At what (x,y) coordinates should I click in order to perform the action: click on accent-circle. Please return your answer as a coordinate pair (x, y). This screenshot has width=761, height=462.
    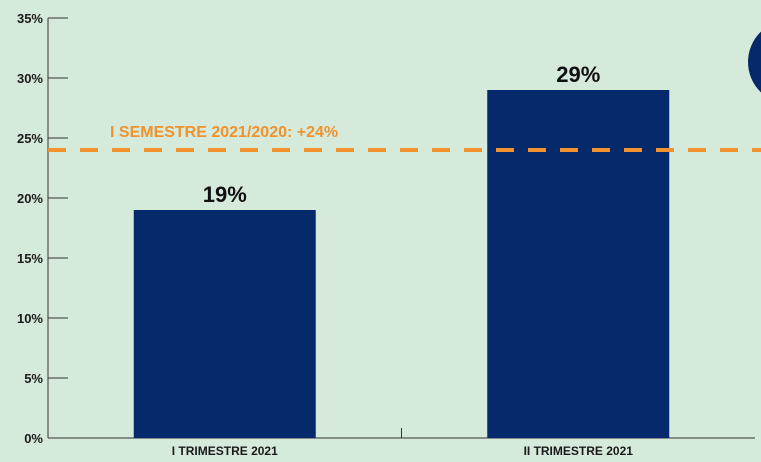
    Looking at the image, I should click on (754, 62).